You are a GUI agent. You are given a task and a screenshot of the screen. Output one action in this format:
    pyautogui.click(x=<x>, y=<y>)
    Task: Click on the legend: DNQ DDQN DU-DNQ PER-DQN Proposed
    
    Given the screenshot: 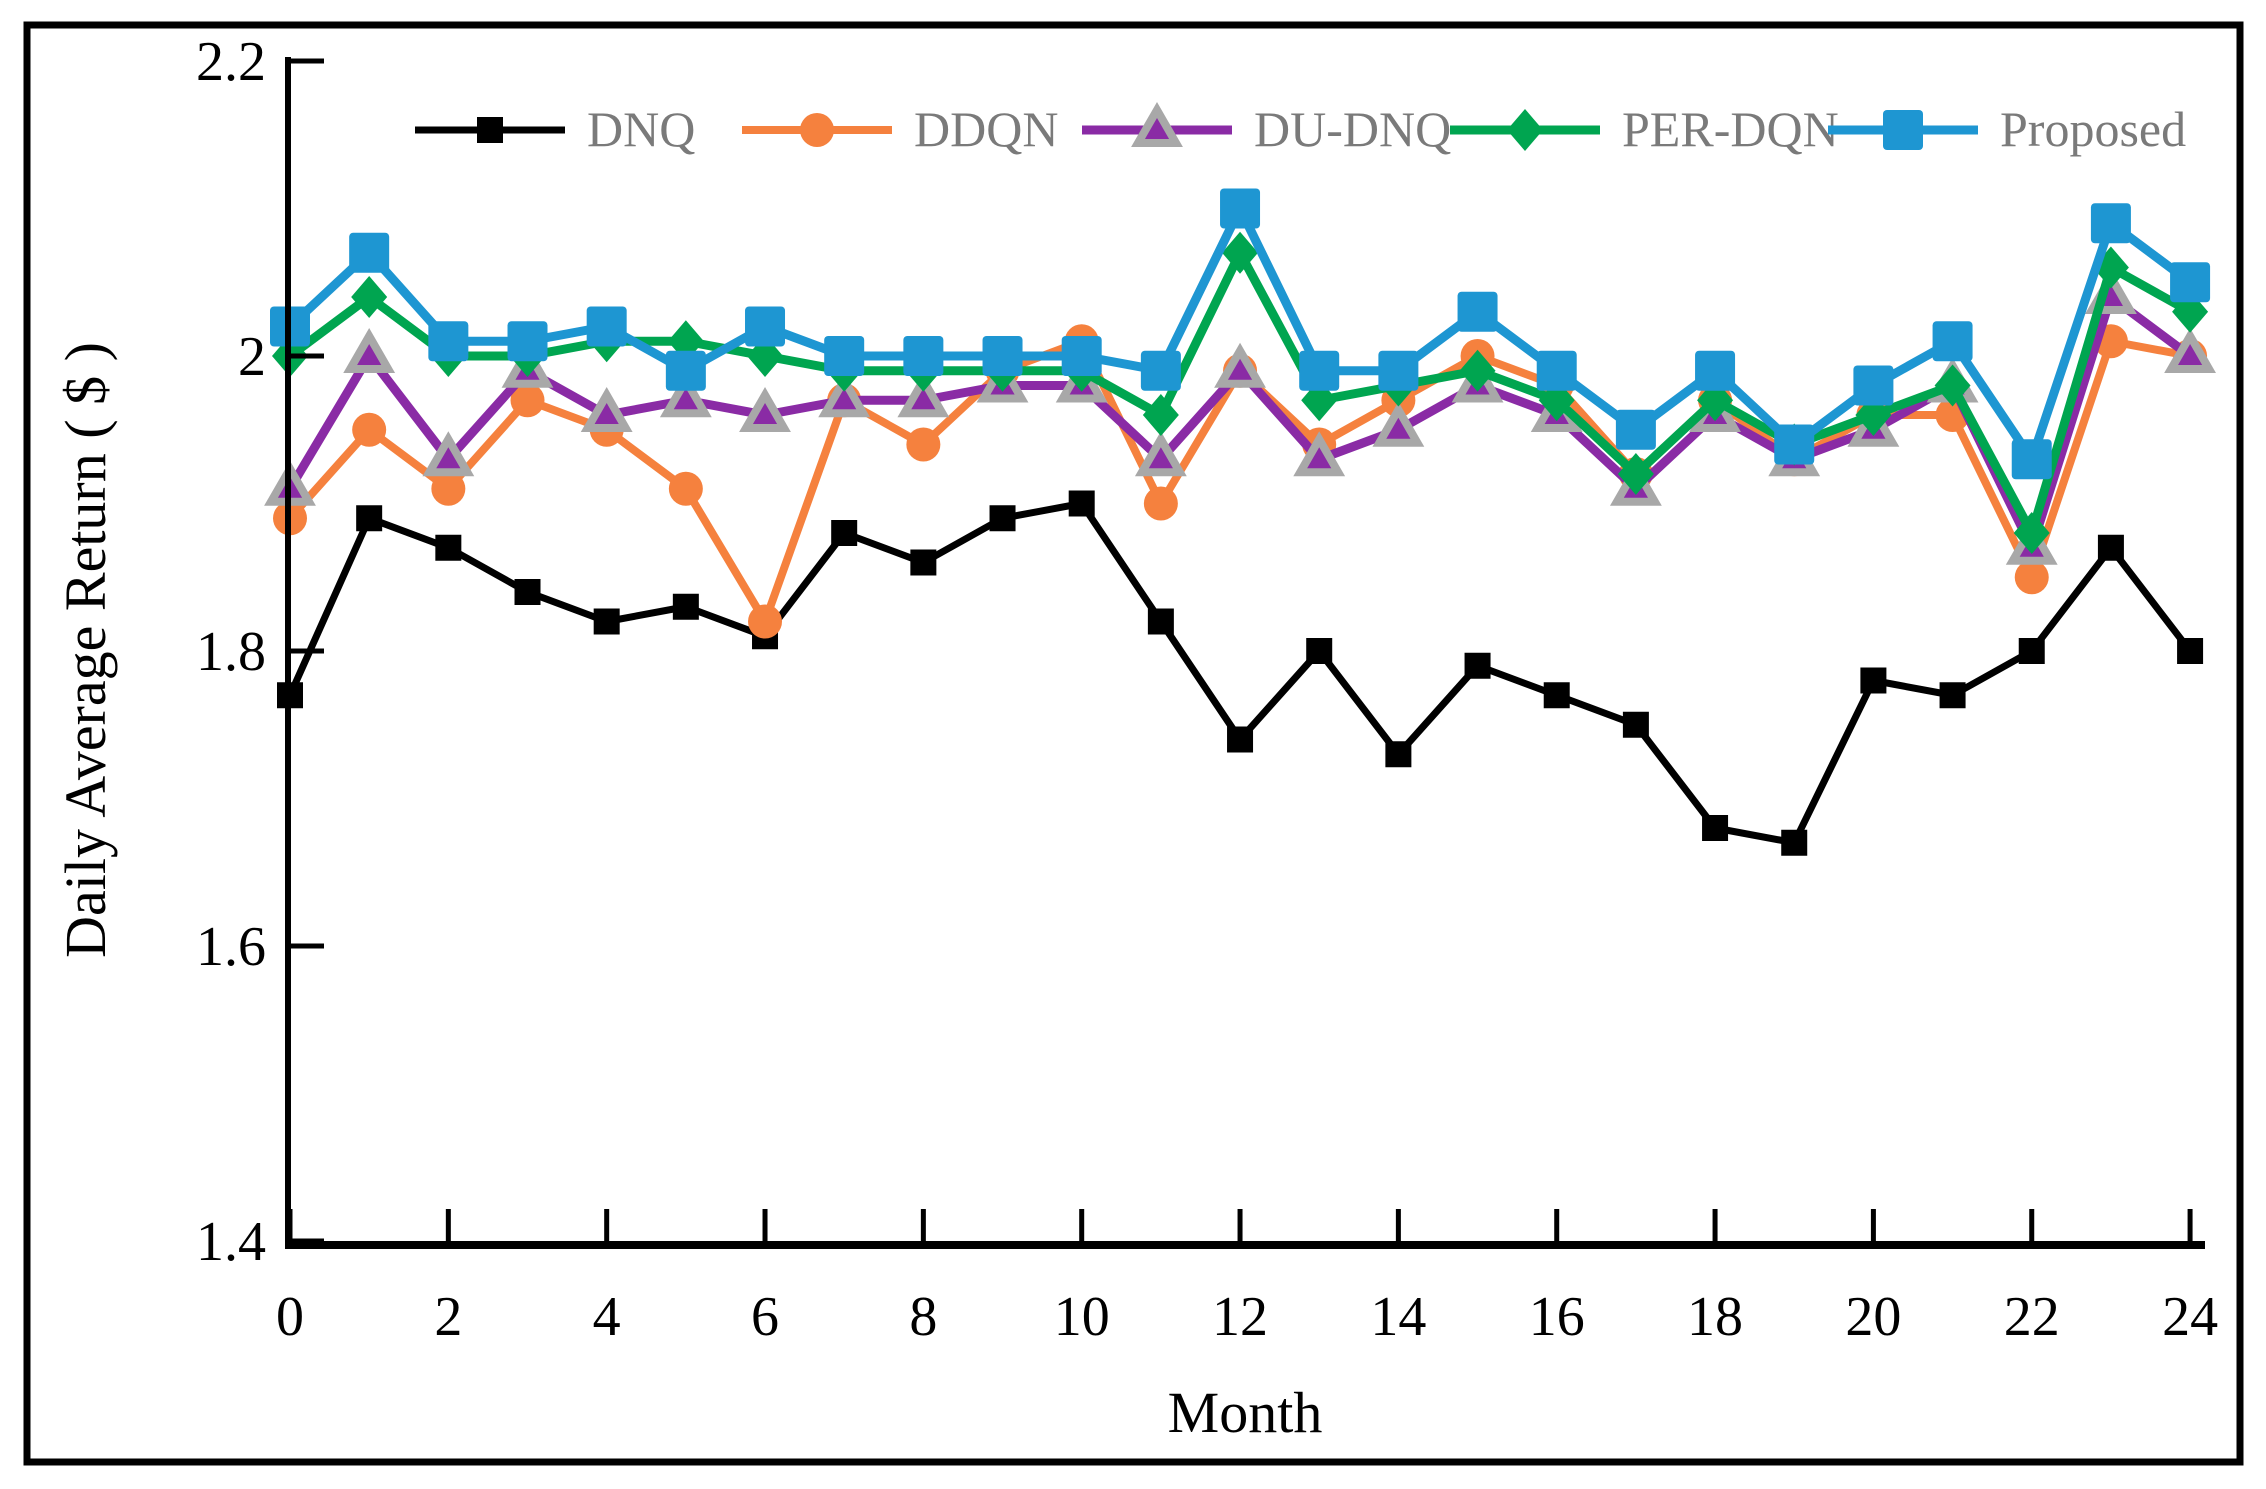 What is the action you would take?
    pyautogui.click(x=1300, y=129)
    